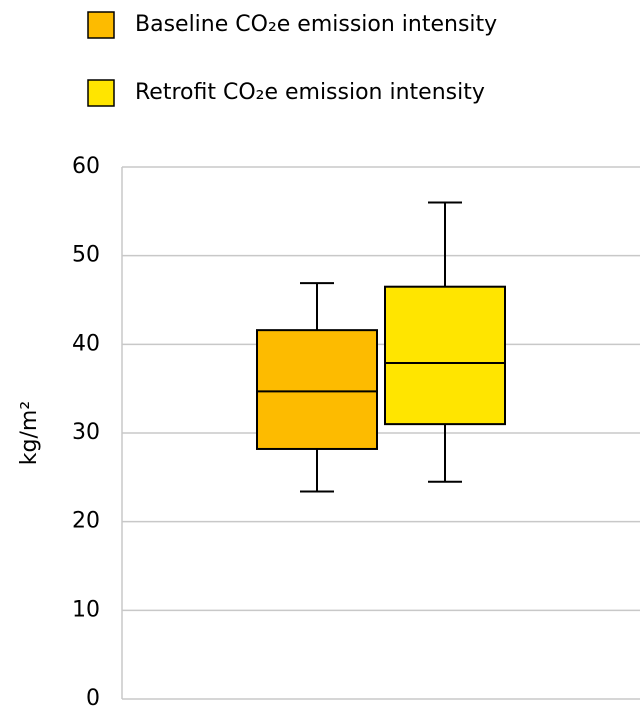 The width and height of the screenshot is (643, 713). Describe the element at coordinates (86, 432) in the screenshot. I see `y-tick-label: 30` at that location.